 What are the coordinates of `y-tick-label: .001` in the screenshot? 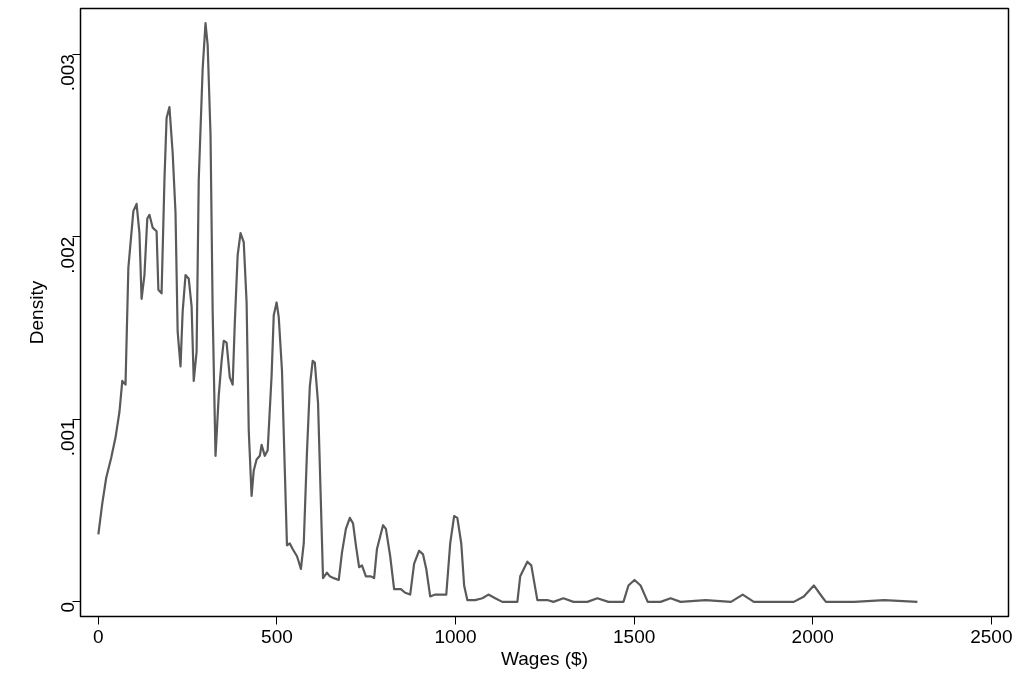 It's located at (67, 438).